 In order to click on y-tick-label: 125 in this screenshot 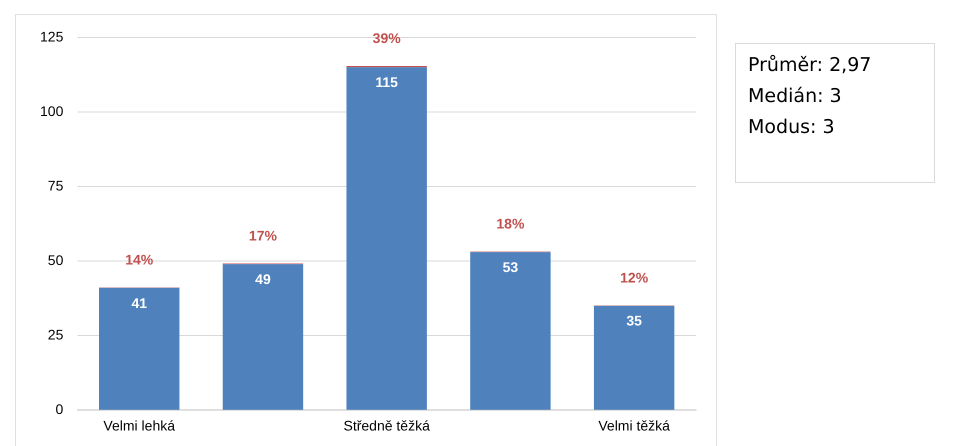, I will do `click(52, 36)`.